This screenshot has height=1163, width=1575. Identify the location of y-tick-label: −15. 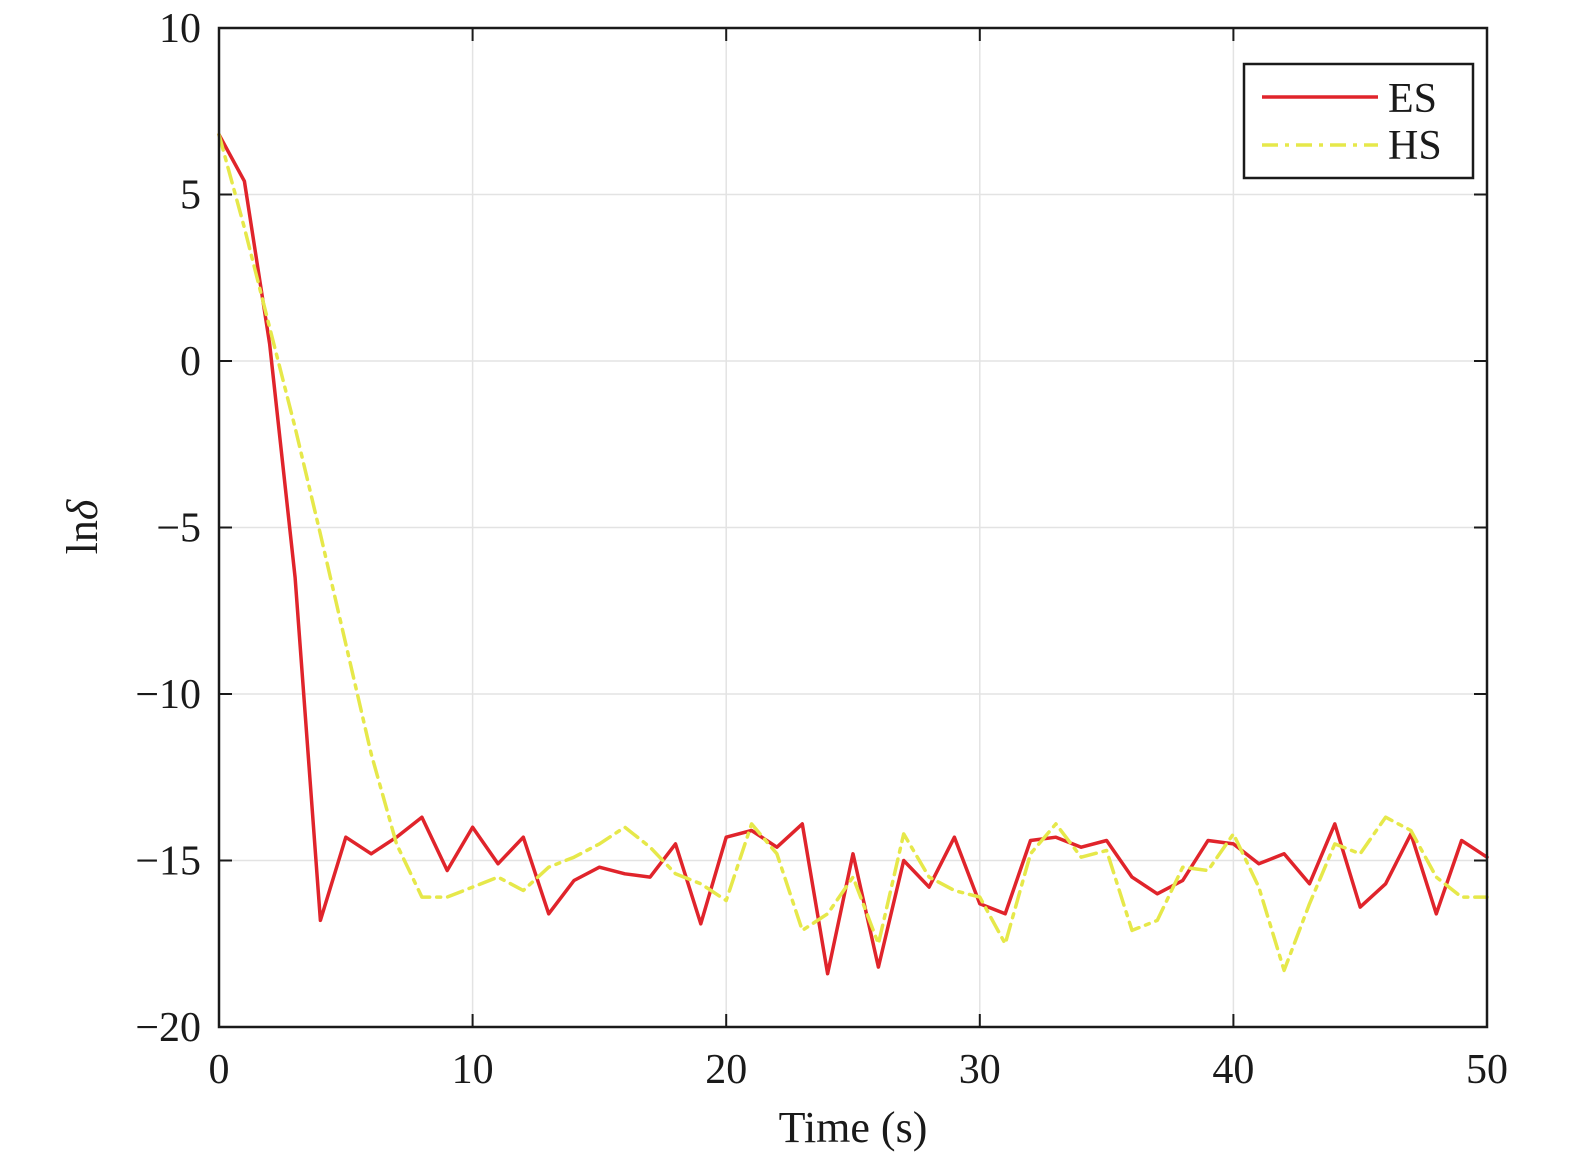
(168, 862).